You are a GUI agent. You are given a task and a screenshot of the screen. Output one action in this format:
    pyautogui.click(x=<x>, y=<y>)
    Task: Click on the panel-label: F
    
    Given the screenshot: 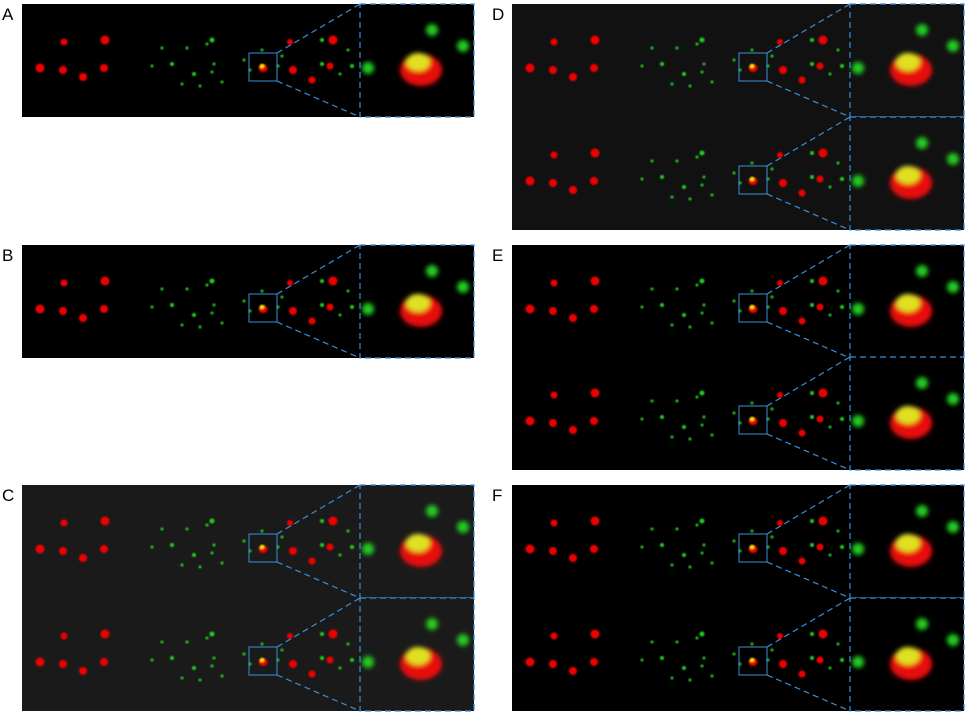 What is the action you would take?
    pyautogui.click(x=497, y=495)
    